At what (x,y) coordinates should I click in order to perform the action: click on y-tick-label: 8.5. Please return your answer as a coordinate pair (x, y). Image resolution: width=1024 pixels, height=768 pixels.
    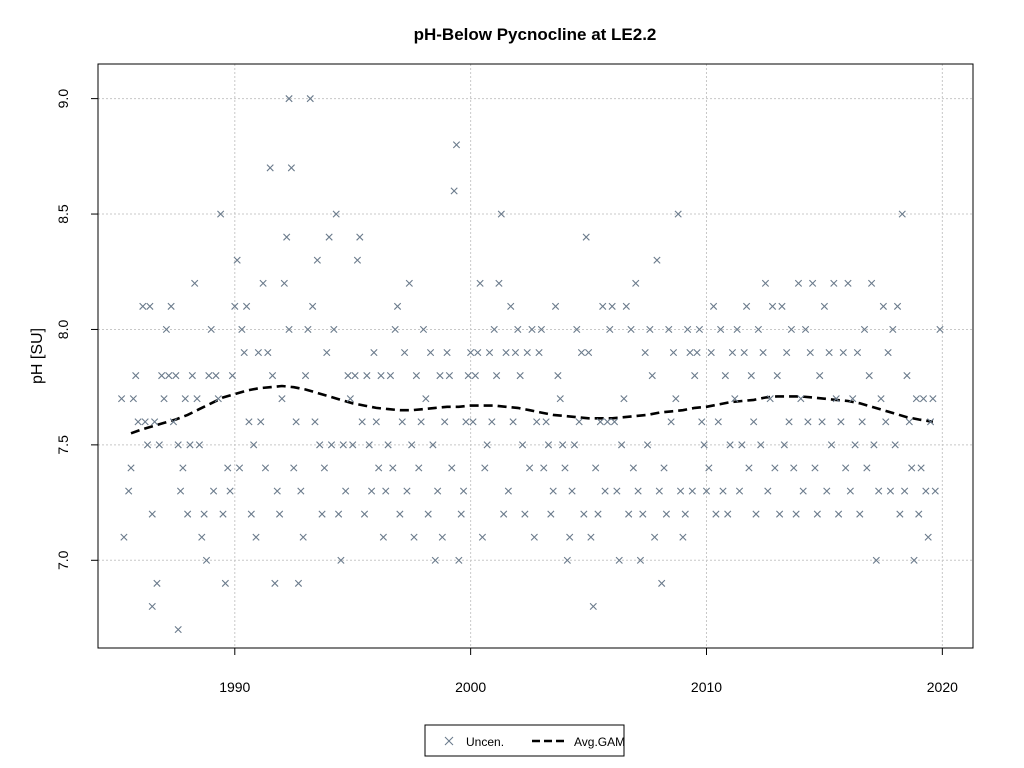
    Looking at the image, I should click on (63, 214).